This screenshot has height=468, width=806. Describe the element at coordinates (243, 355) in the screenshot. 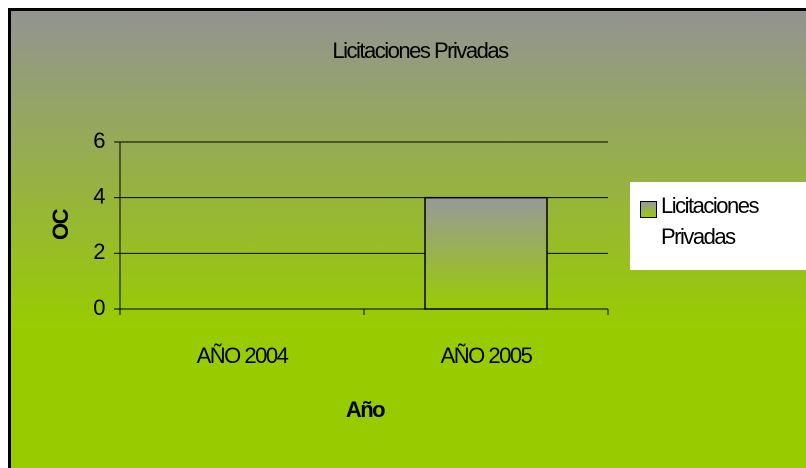

I see `x-tick-label: AÑO 2004` at that location.